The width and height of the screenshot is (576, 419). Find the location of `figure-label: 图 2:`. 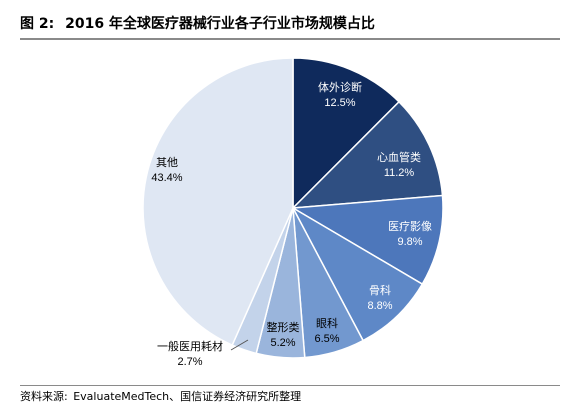

figure-label: 图 2: is located at coordinates (37, 24).